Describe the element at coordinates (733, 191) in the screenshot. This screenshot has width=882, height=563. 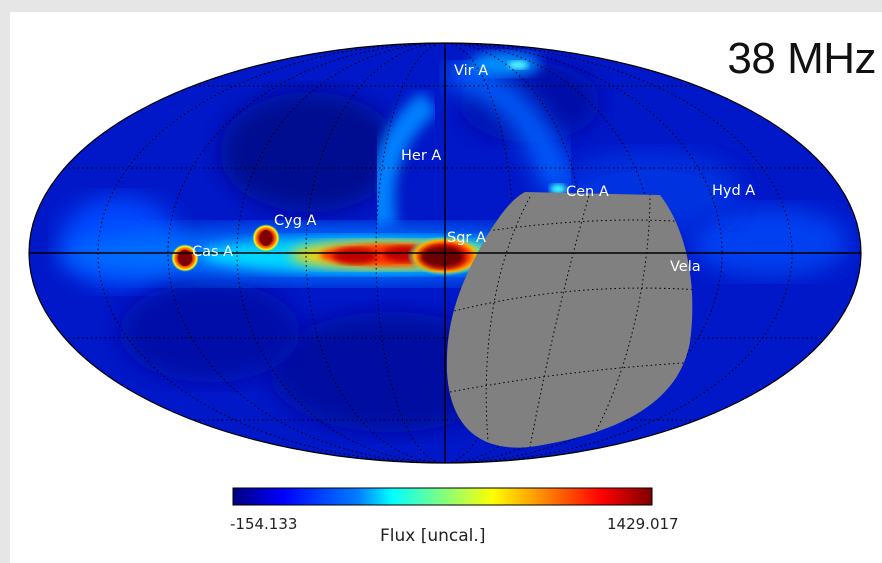
I see `source-label-hyd-a: Hyd A` at that location.